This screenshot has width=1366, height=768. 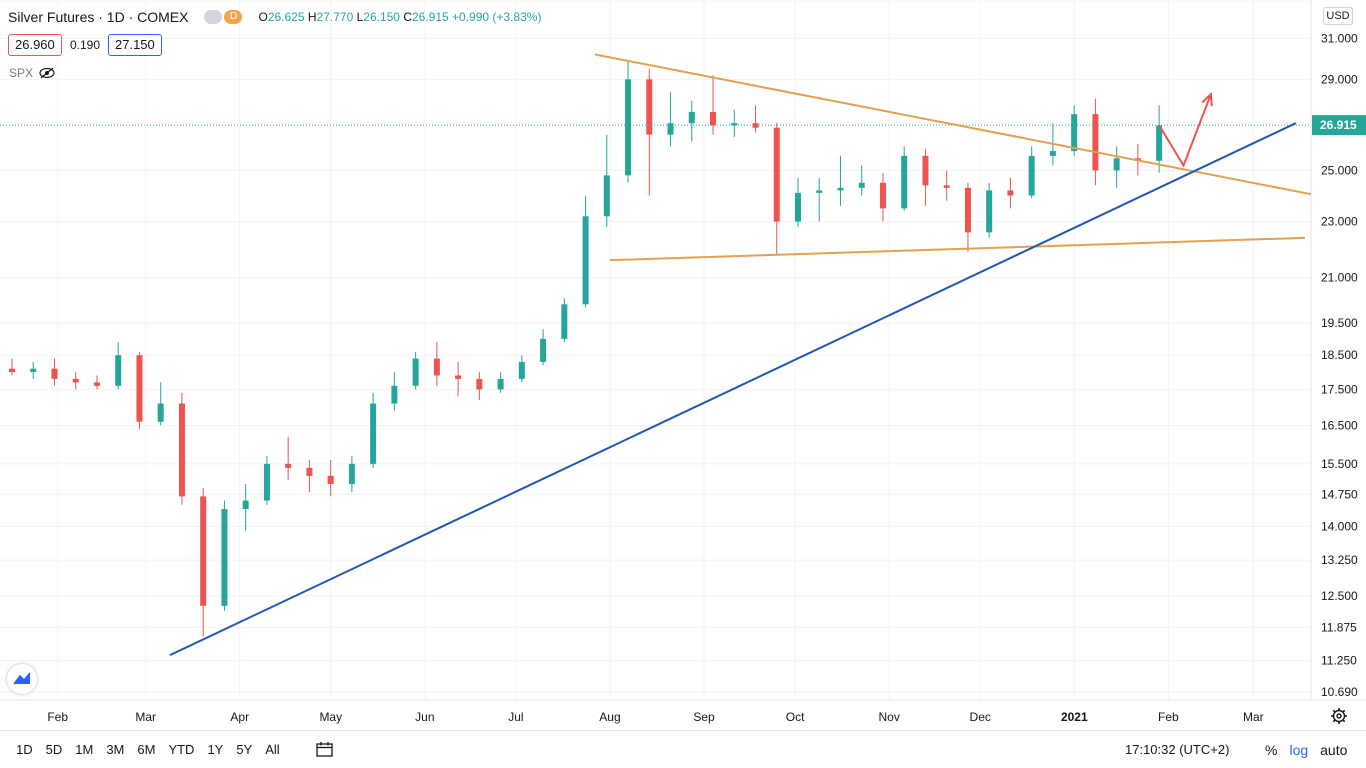 What do you see at coordinates (84, 749) in the screenshot?
I see `range-button: 1M` at bounding box center [84, 749].